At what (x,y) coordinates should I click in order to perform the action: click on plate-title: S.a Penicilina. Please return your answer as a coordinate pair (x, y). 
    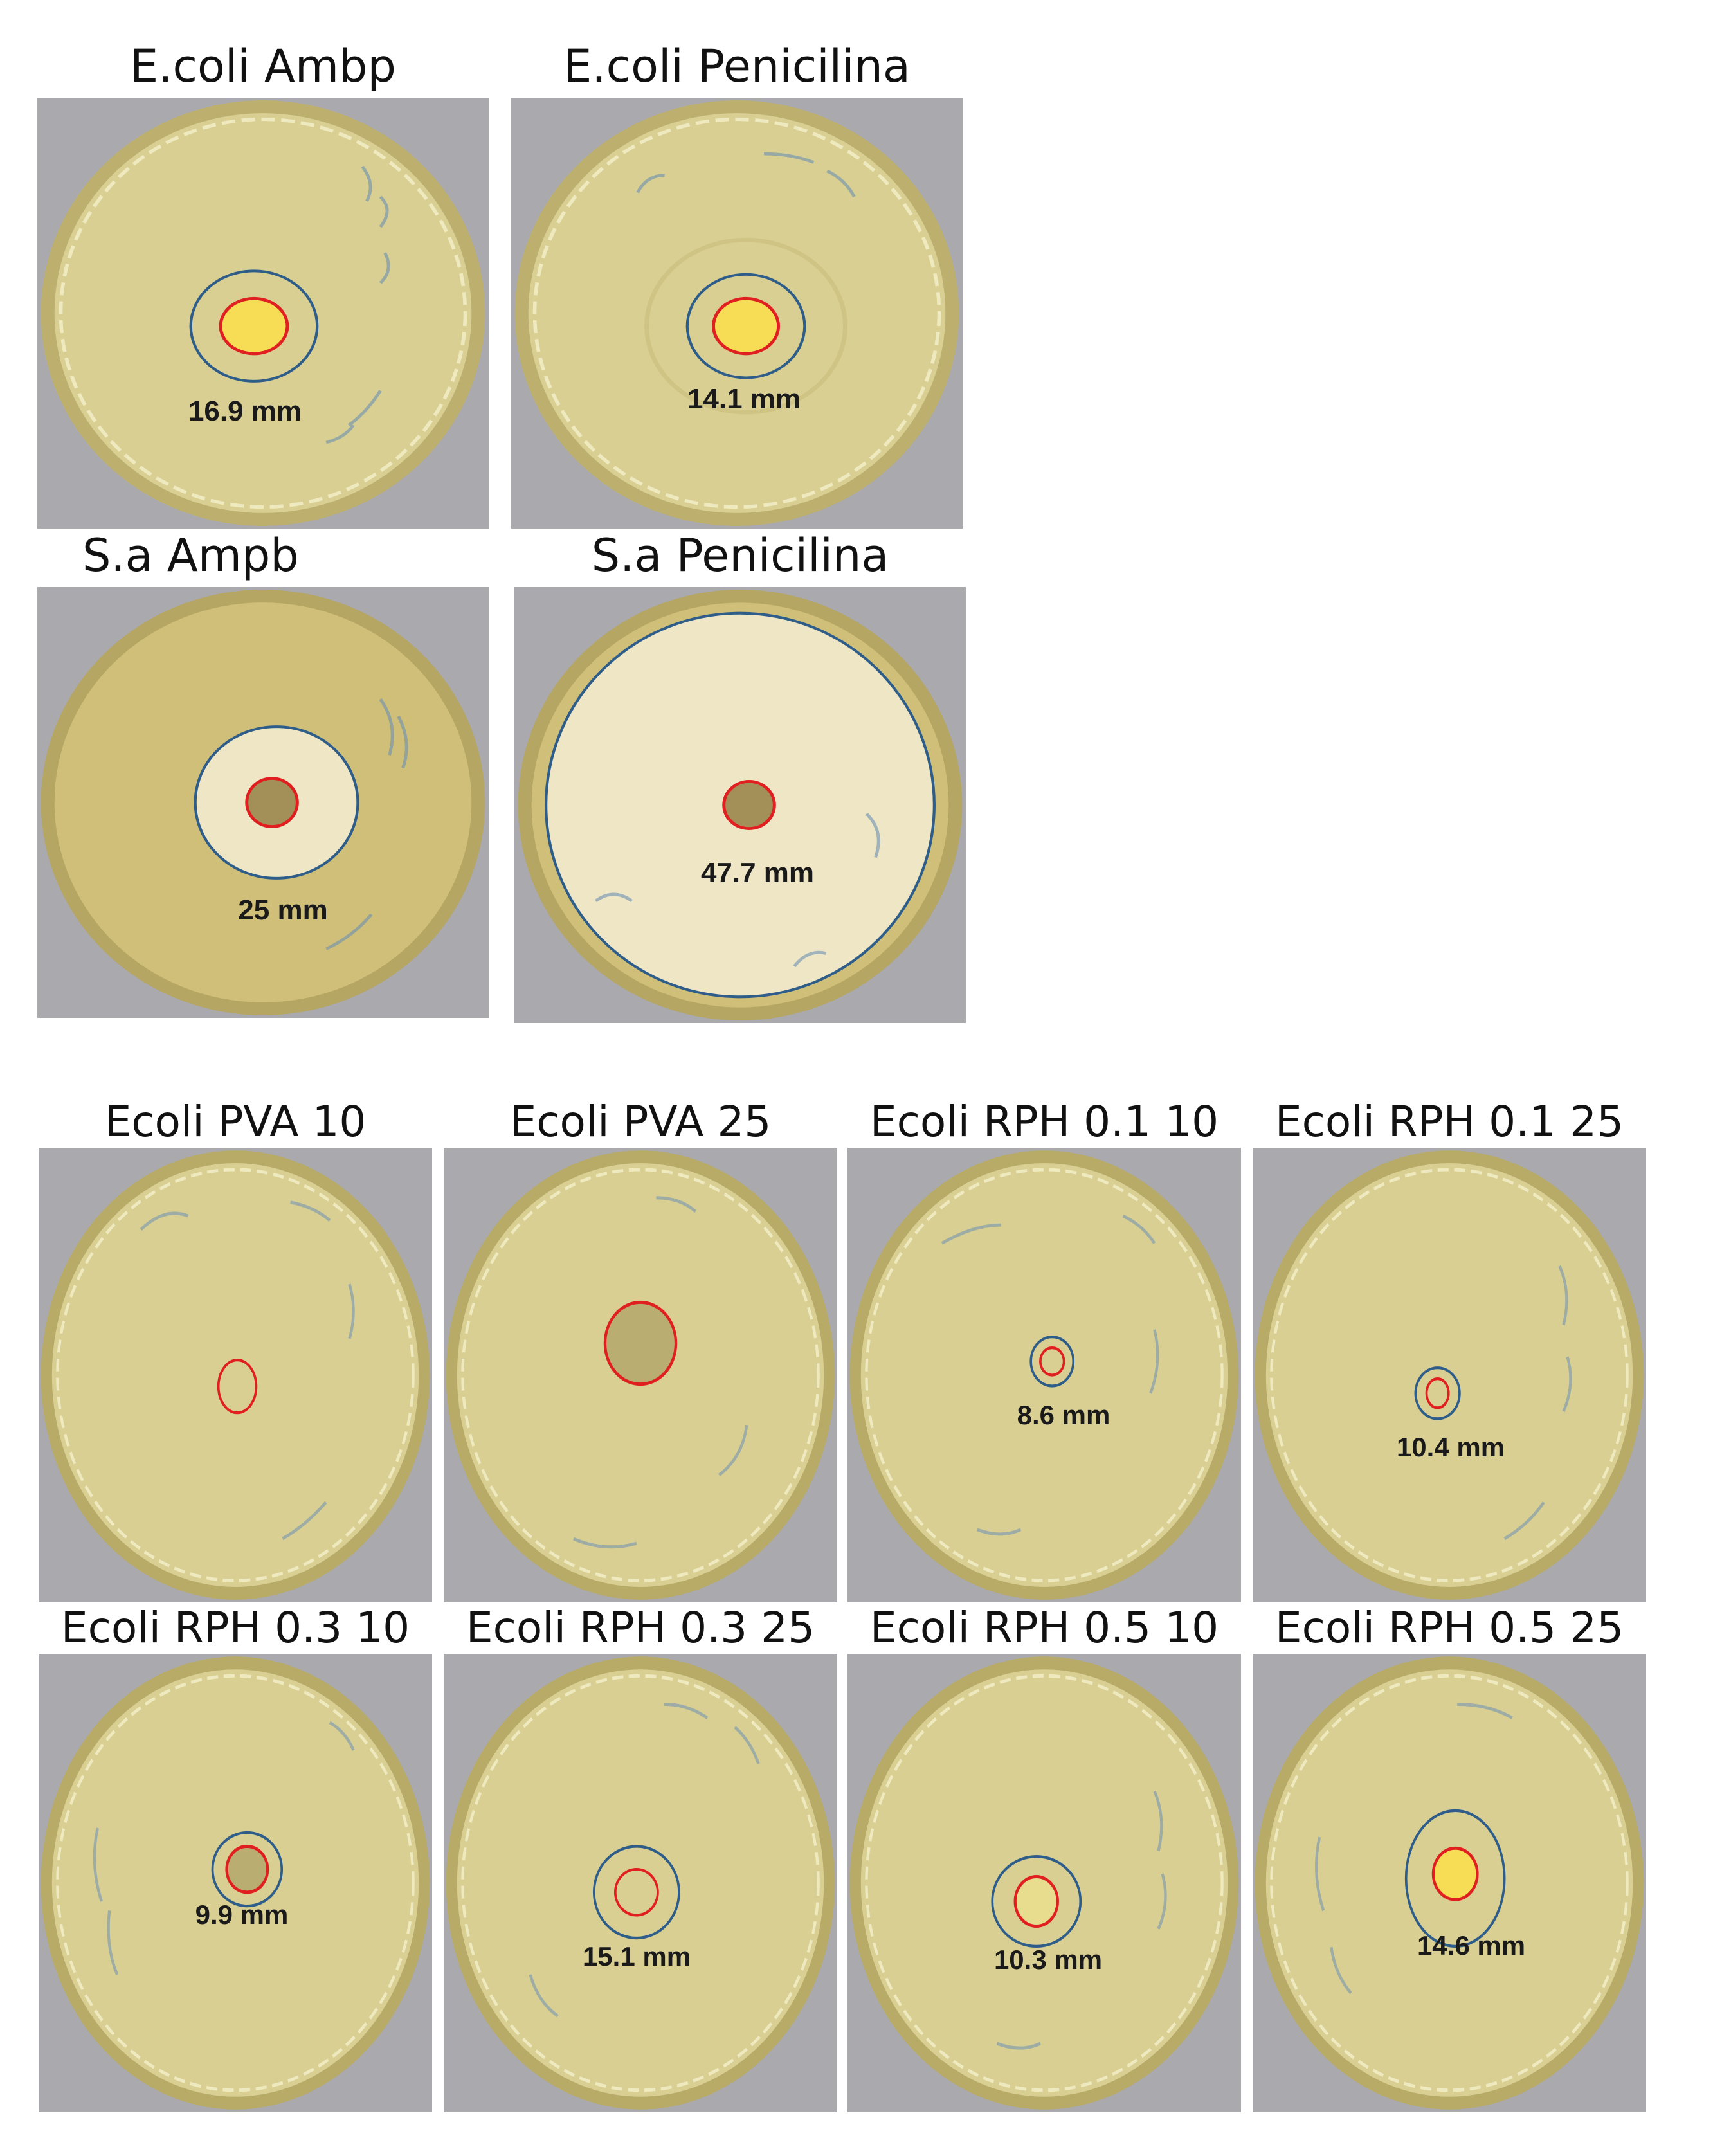
    Looking at the image, I should click on (740, 555).